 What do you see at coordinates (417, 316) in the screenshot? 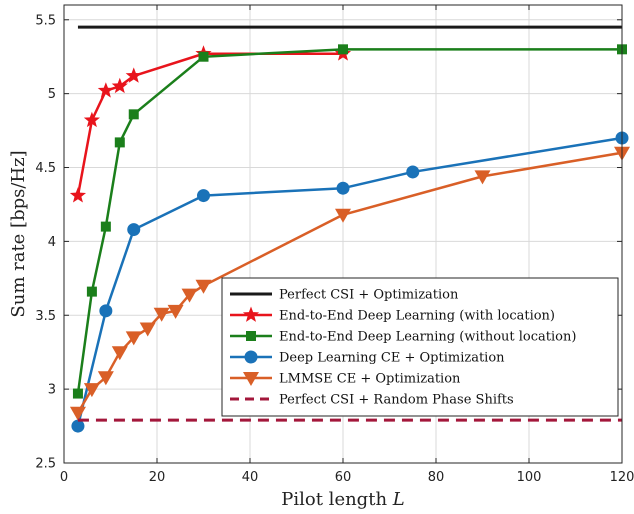
I see `legend-entry-label: End-to-End Deep Learning (with location)` at bounding box center [417, 316].